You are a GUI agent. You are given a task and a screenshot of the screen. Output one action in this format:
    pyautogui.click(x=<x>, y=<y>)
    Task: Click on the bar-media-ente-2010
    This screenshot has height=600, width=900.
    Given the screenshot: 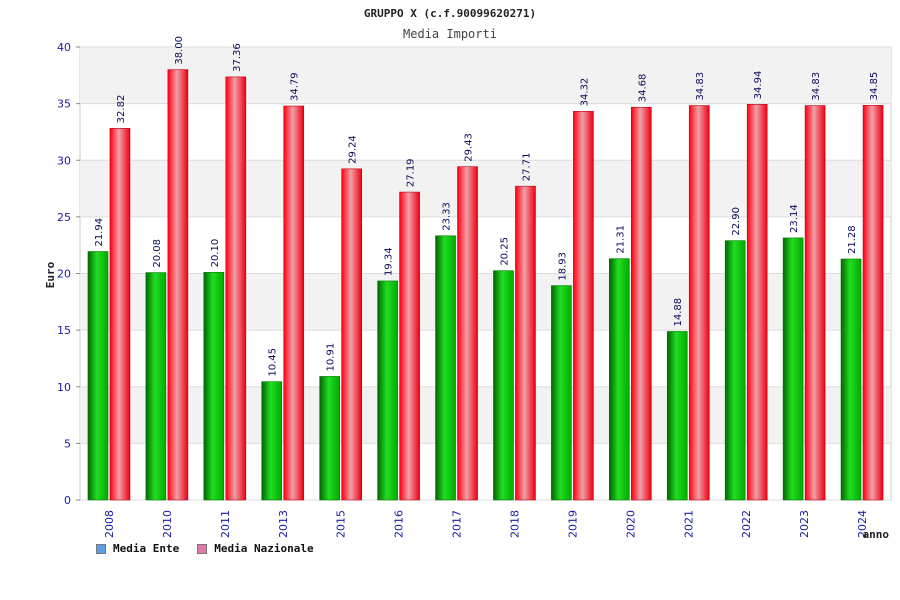 What is the action you would take?
    pyautogui.click(x=156, y=386)
    